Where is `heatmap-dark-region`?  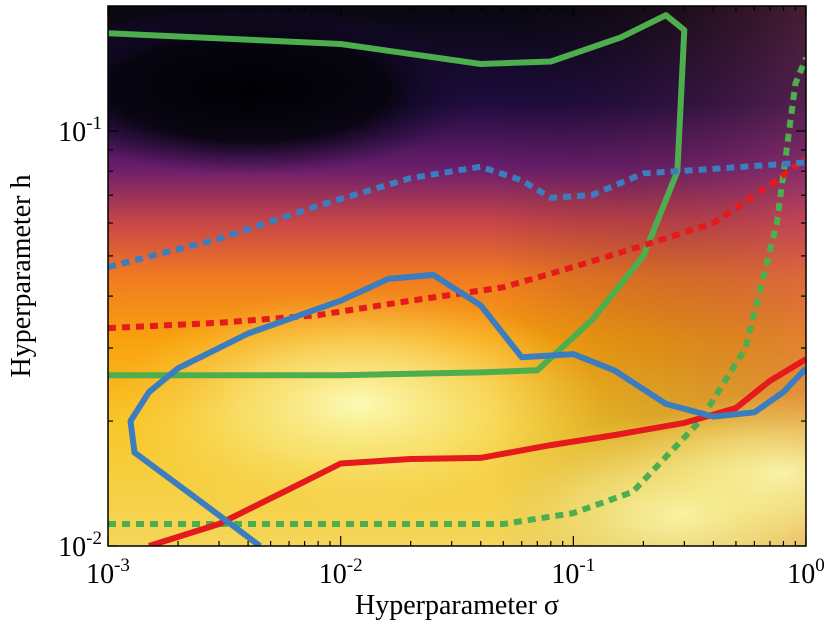 heatmap-dark-region is located at coordinates (294, 90).